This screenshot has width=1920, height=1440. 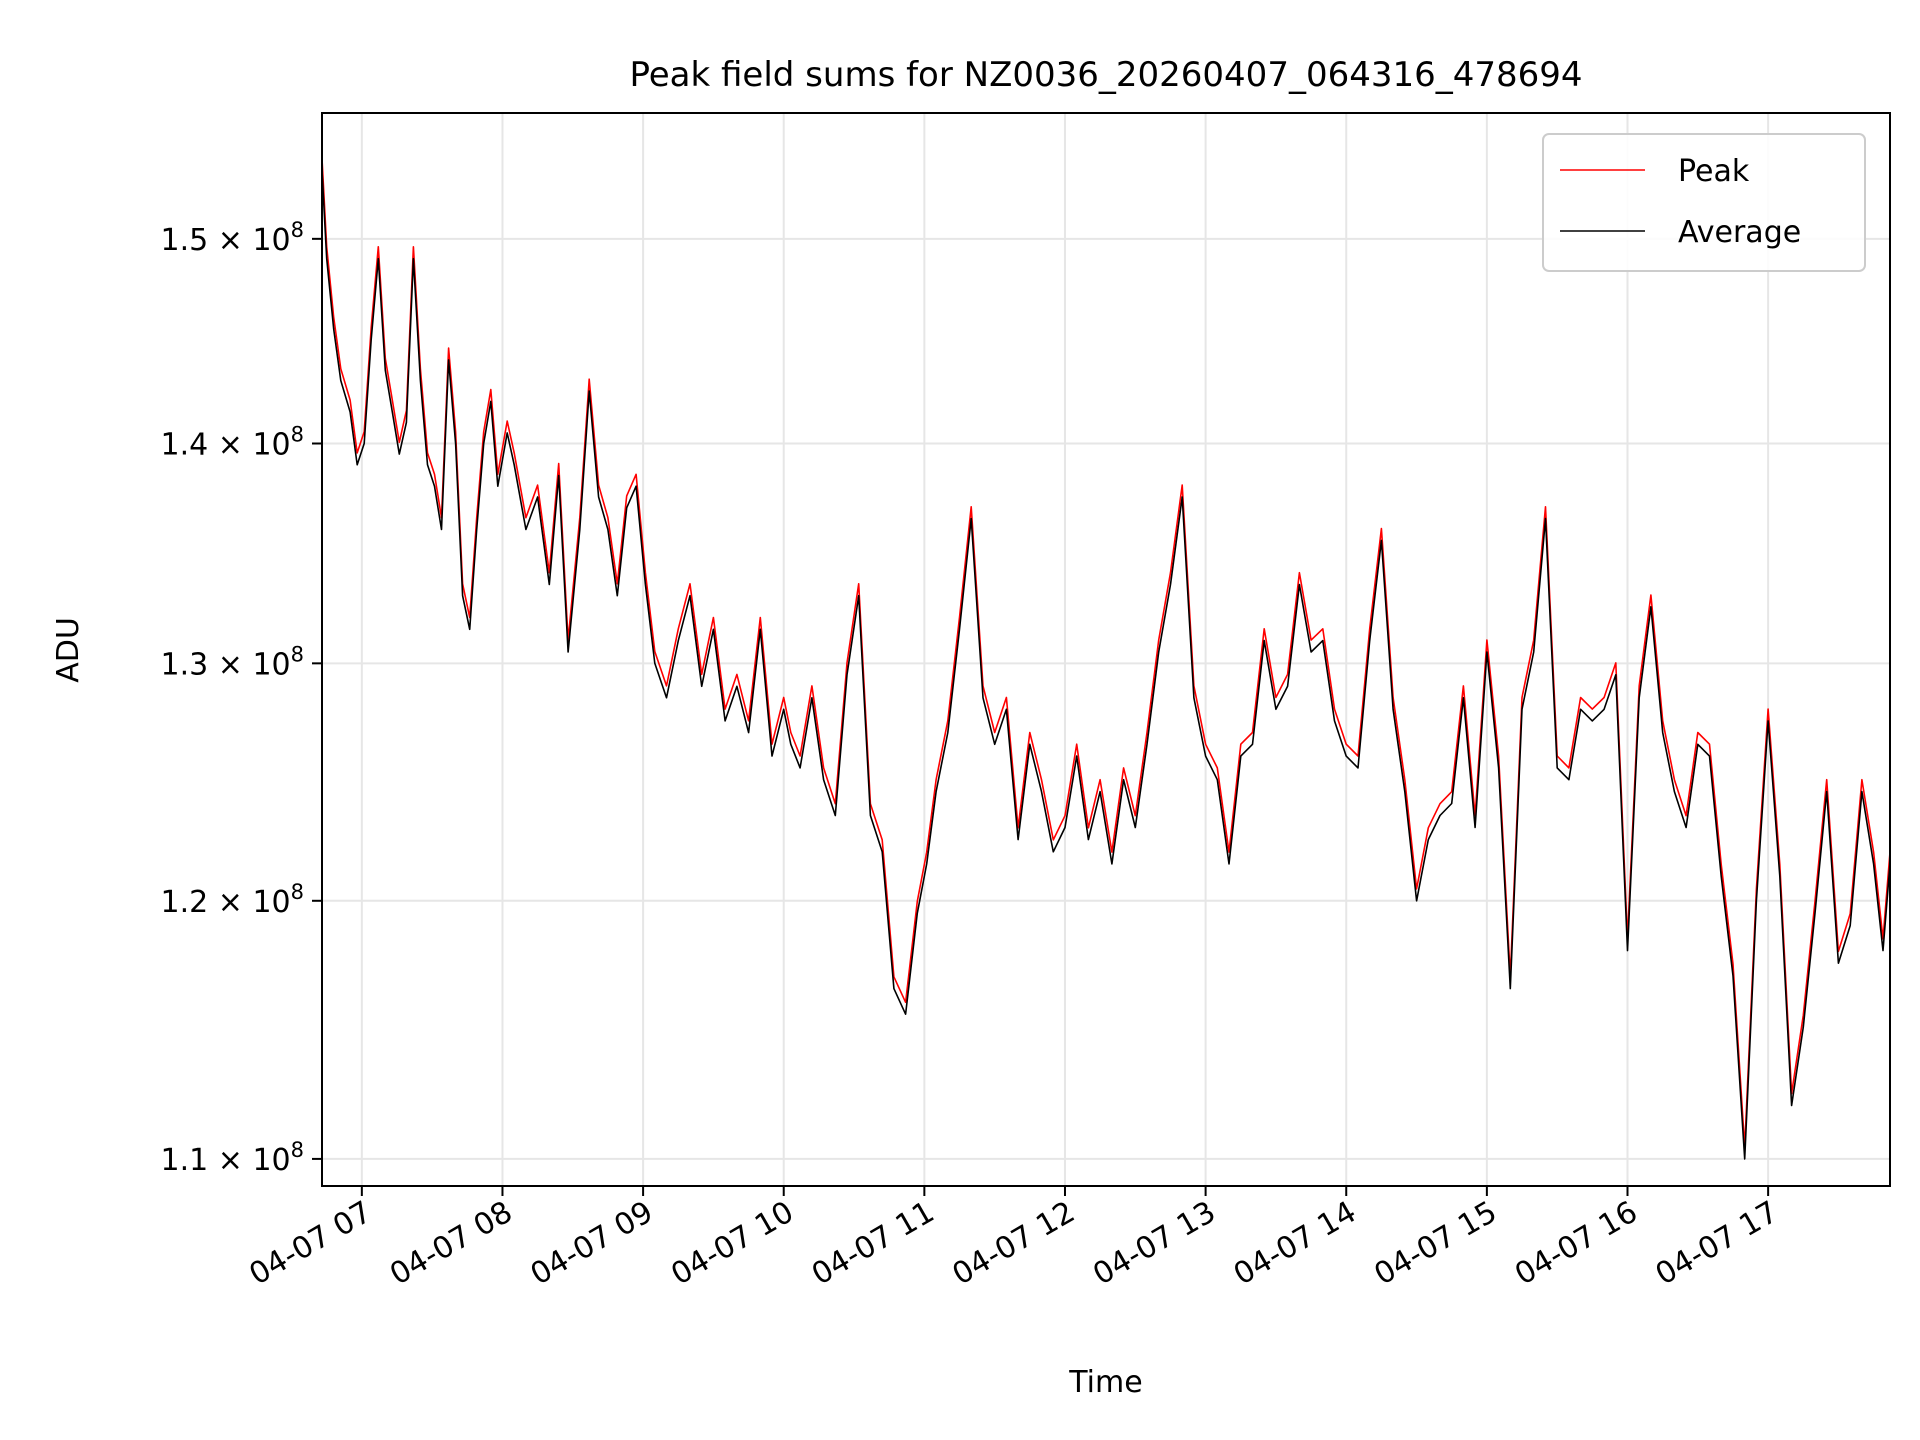 What do you see at coordinates (232, 443) in the screenshot?
I see `y-tick-label: 1.4 × 108` at bounding box center [232, 443].